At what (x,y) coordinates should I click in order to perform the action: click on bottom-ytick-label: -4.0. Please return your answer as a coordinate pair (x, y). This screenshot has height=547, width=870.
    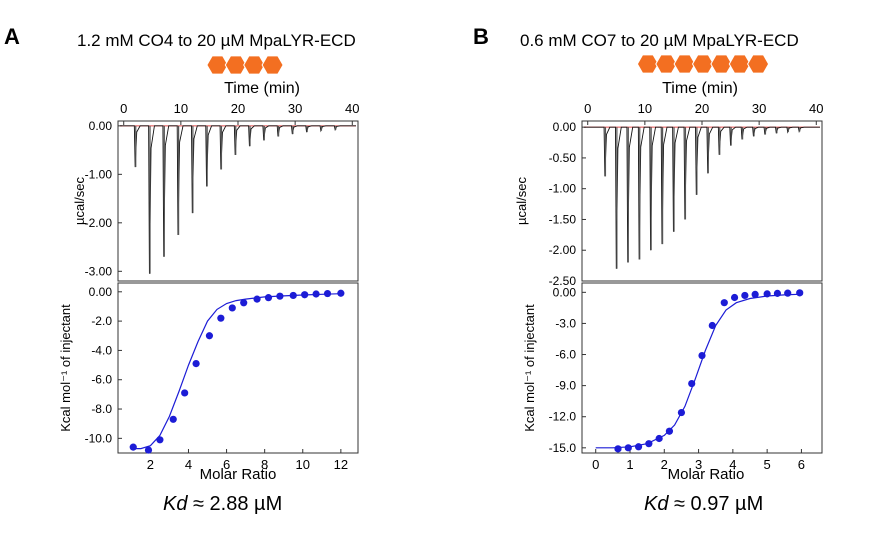
    Looking at the image, I should click on (101, 350).